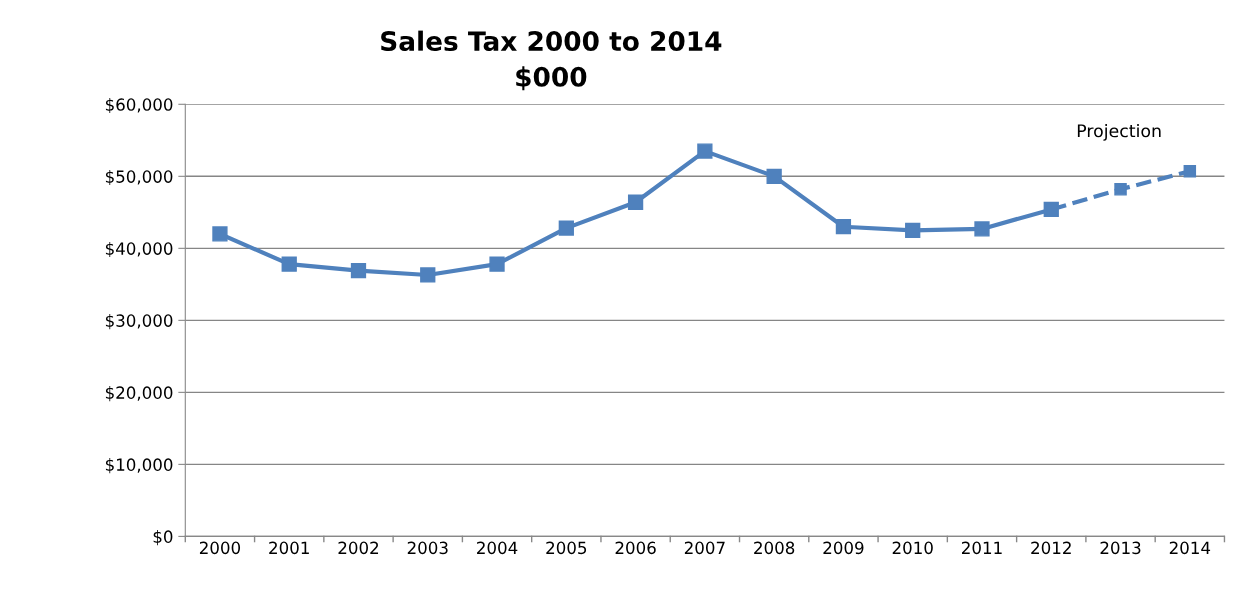 This screenshot has width=1252, height=596. I want to click on y-tick-label: $0, so click(163, 538).